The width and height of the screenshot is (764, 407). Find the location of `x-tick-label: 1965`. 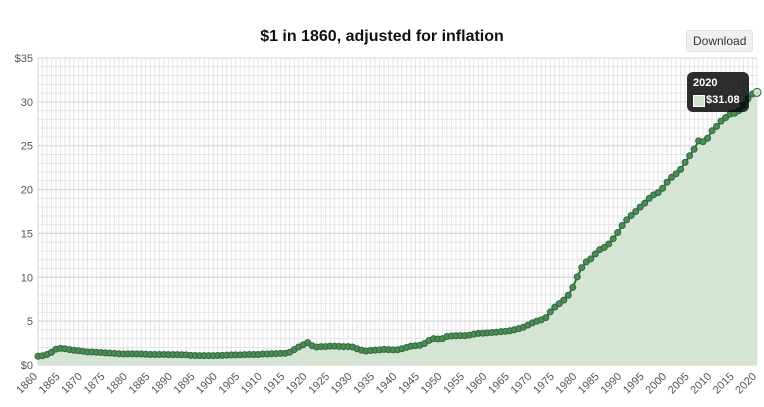

x-tick-label: 1965 is located at coordinates (499, 384).